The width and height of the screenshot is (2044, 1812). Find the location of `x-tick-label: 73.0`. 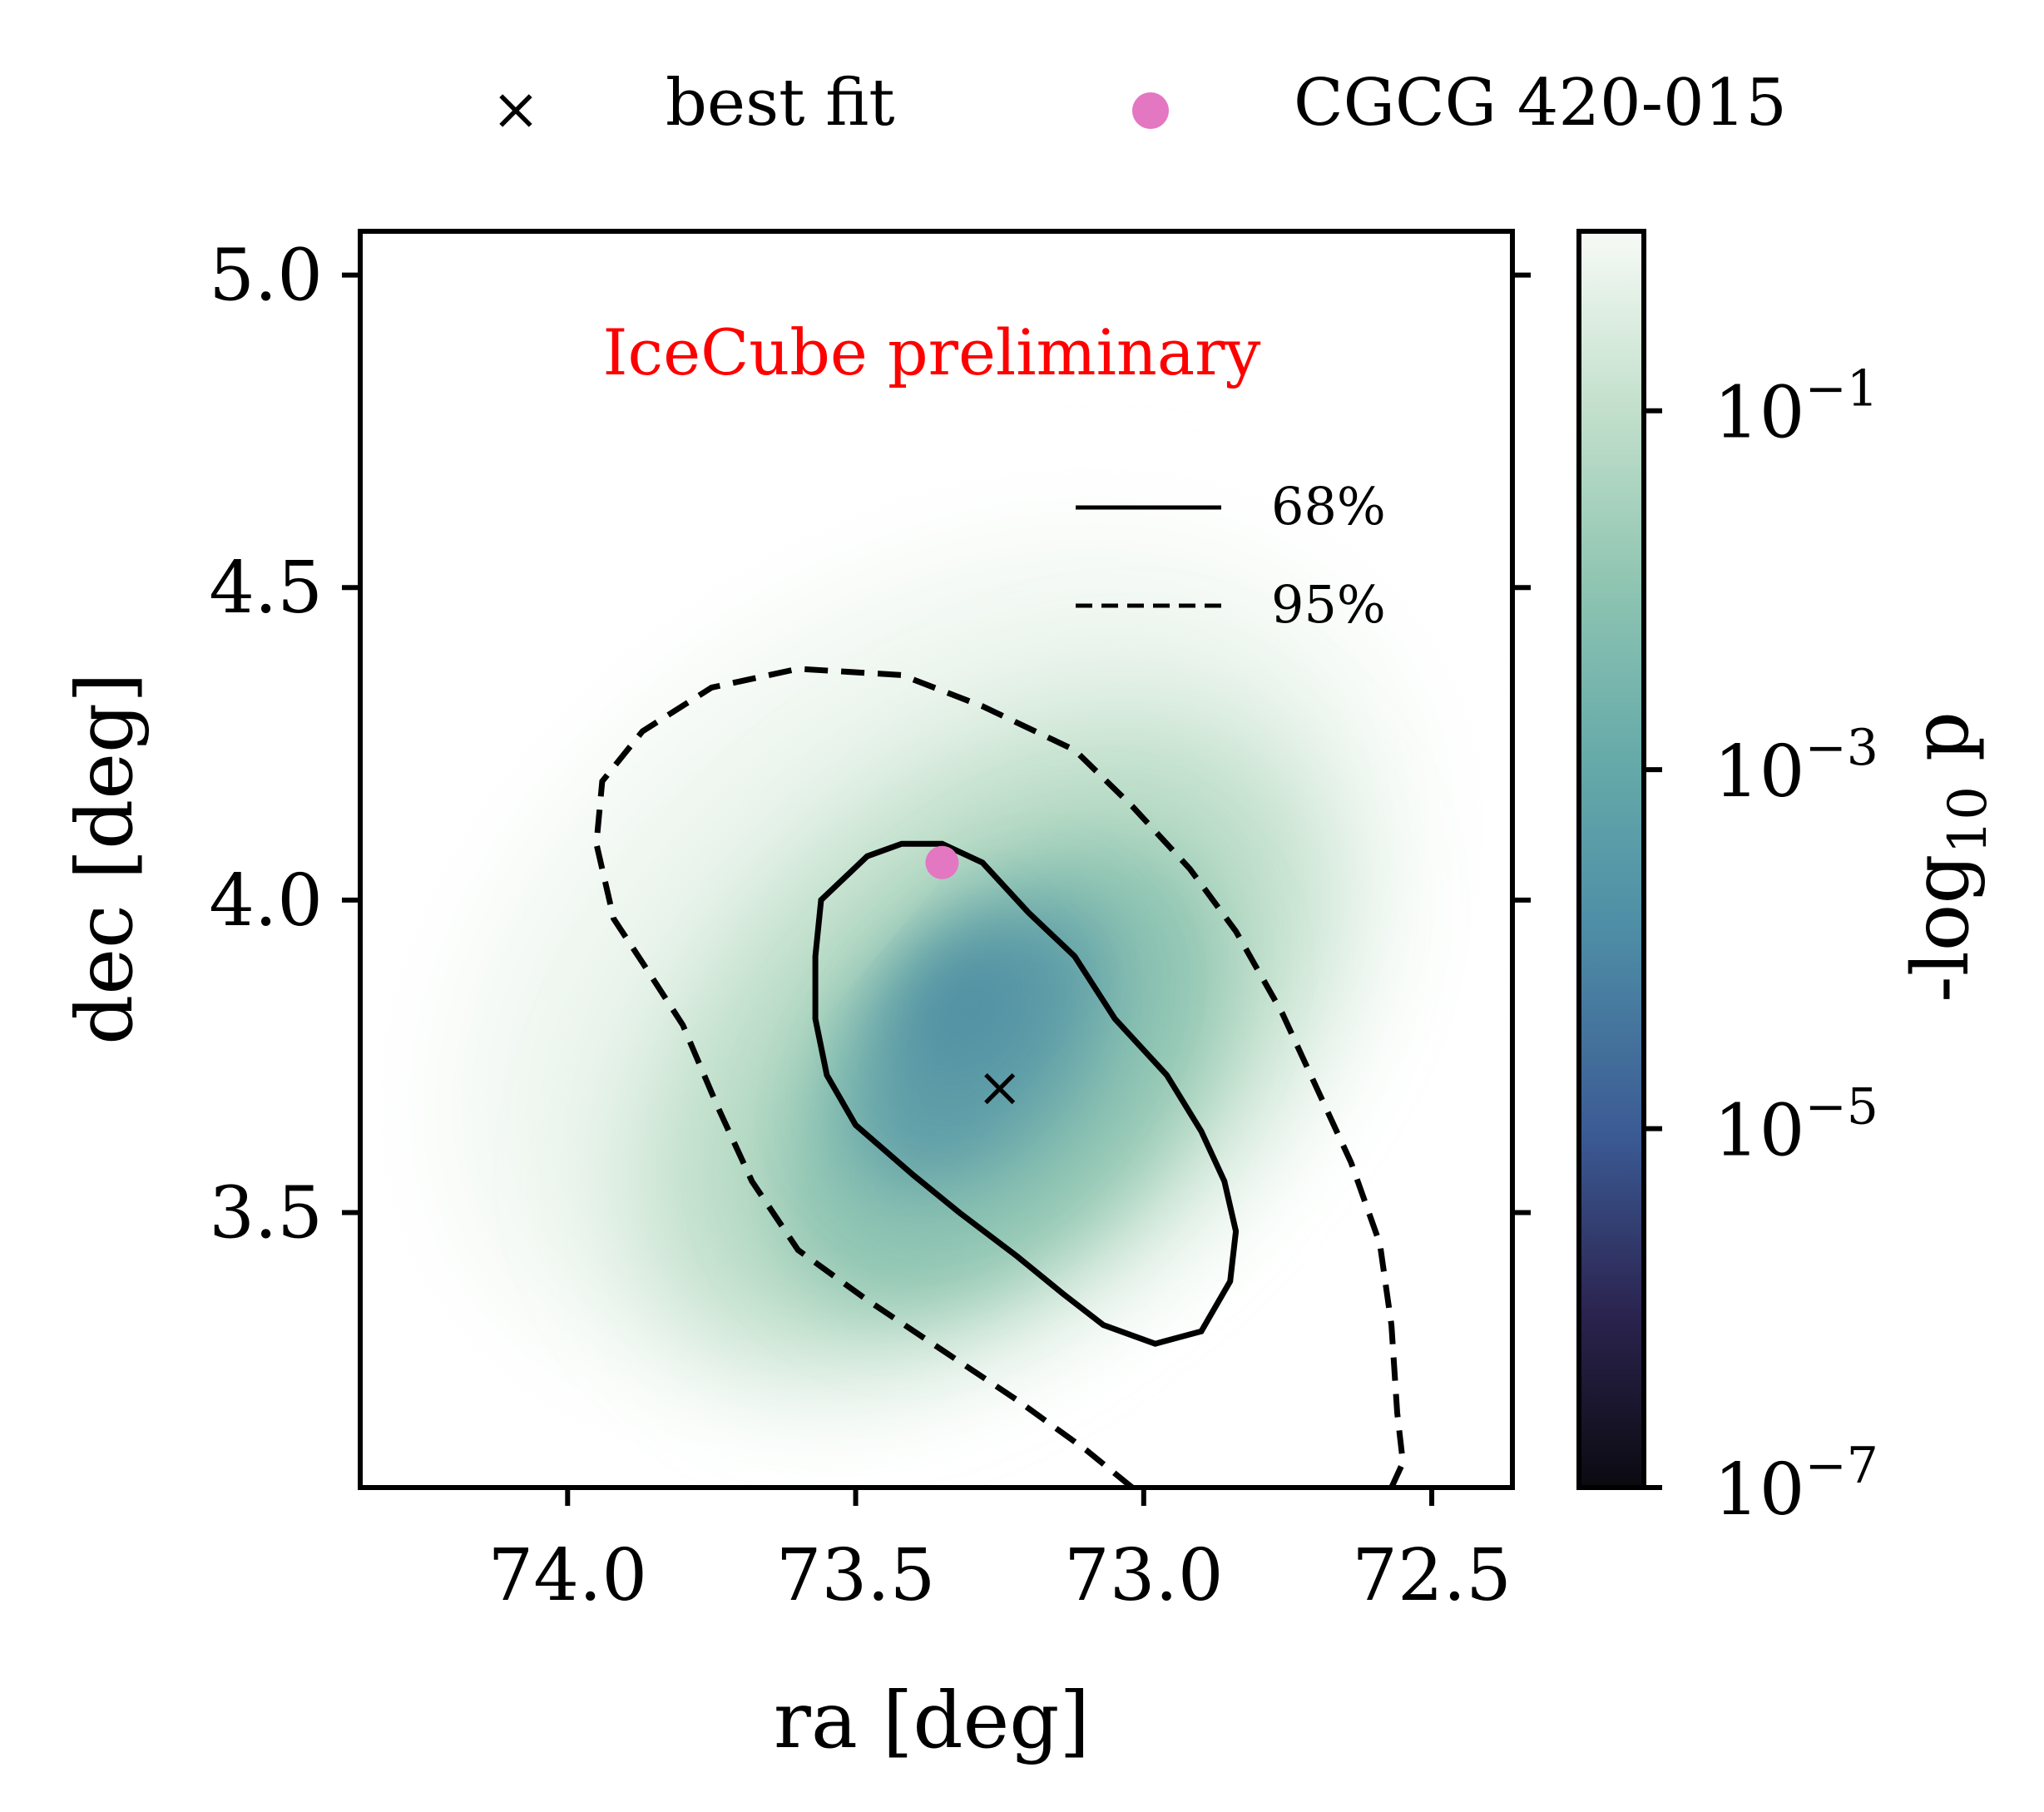

x-tick-label: 73.0 is located at coordinates (1143, 1575).